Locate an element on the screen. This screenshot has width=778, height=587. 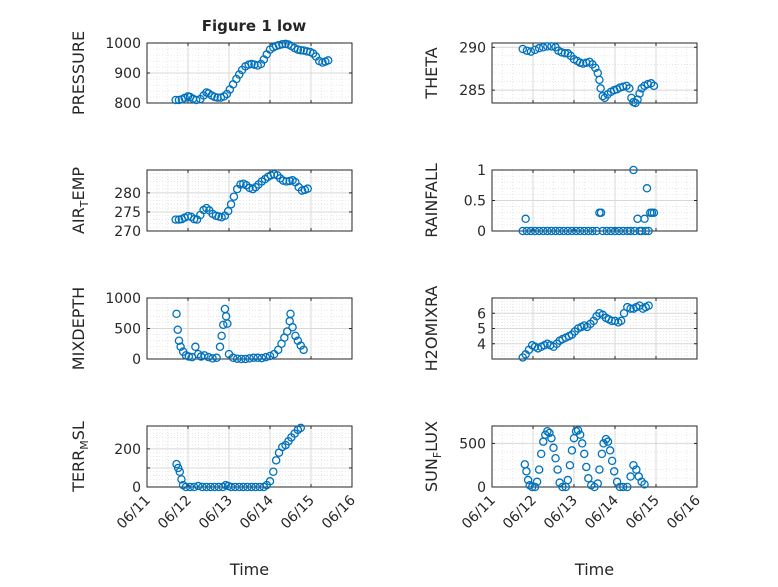
chart-8-xtick-label: 06/15 is located at coordinates (643, 513).